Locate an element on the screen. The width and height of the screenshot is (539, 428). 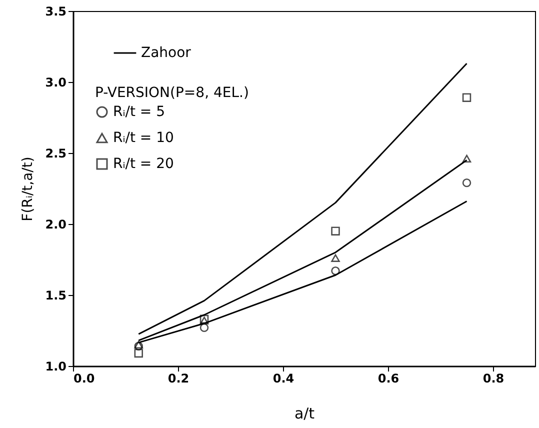
y-tick-label: 2.5 is located at coordinates (55, 153).